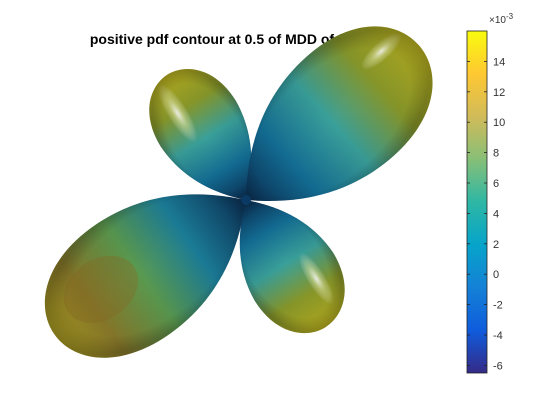 Image resolution: width=560 pixels, height=420 pixels. Describe the element at coordinates (145, 276) in the screenshot. I see `lobe-lower-left` at that location.